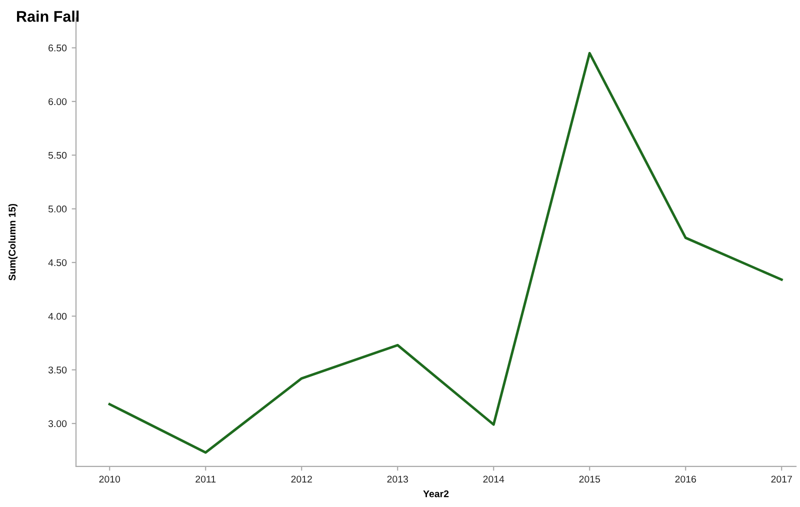 The width and height of the screenshot is (800, 507). I want to click on y-tick-label: 6.00, so click(57, 102).